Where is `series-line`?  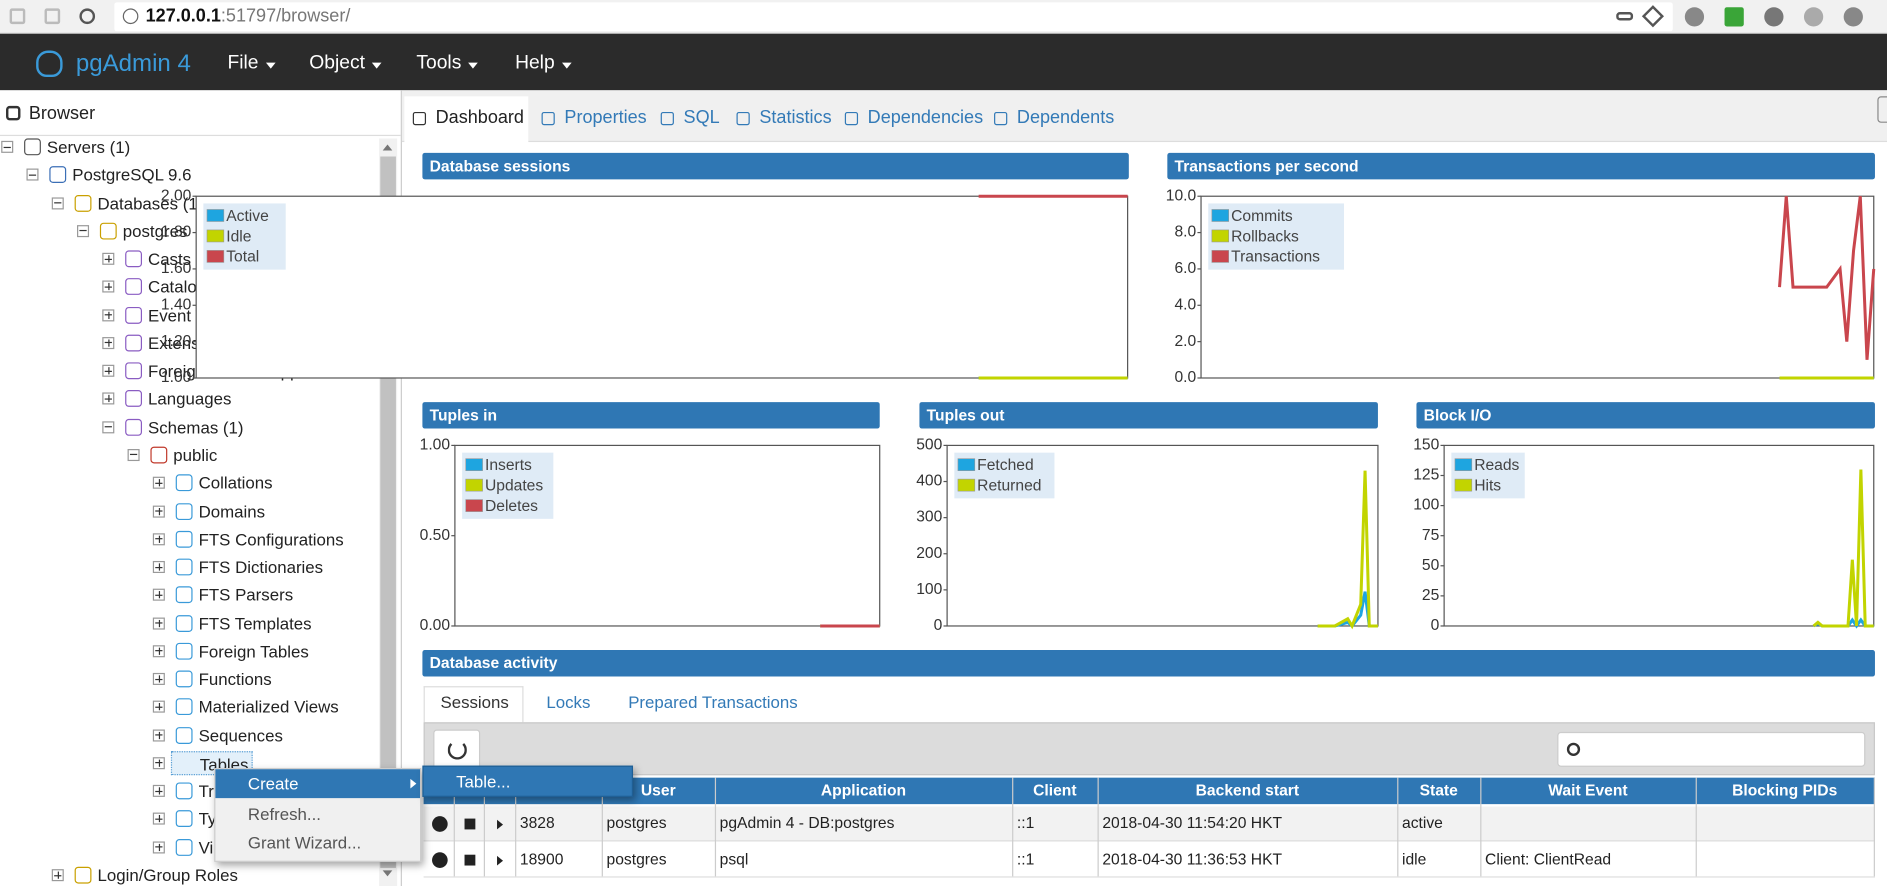 series-line is located at coordinates (1843, 548).